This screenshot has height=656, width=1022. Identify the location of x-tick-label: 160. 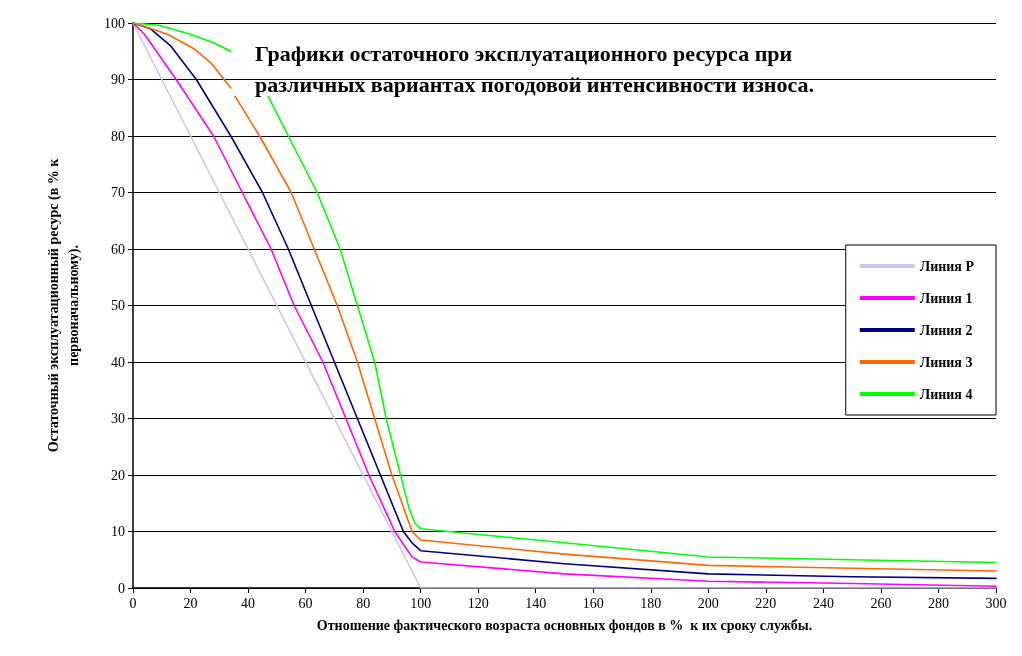
(593, 603).